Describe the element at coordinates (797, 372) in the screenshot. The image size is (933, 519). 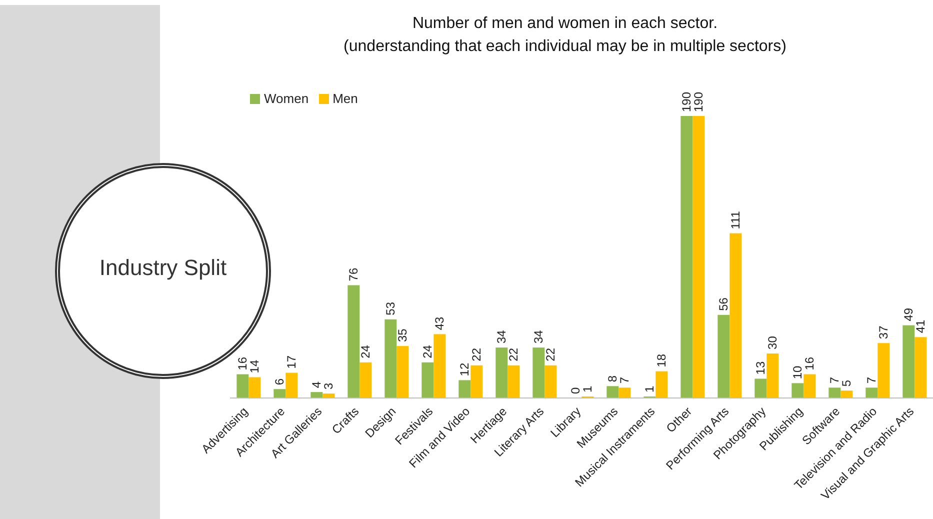
I see `data-label: 10` at that location.